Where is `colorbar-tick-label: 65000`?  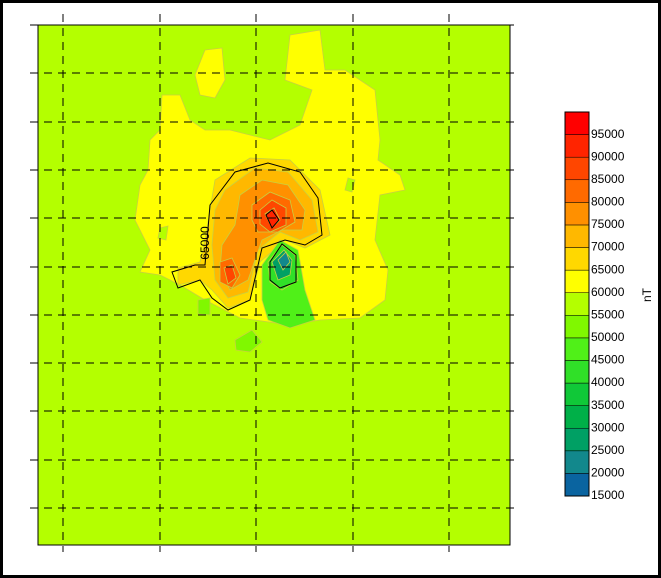 colorbar-tick-label: 65000 is located at coordinates (608, 269).